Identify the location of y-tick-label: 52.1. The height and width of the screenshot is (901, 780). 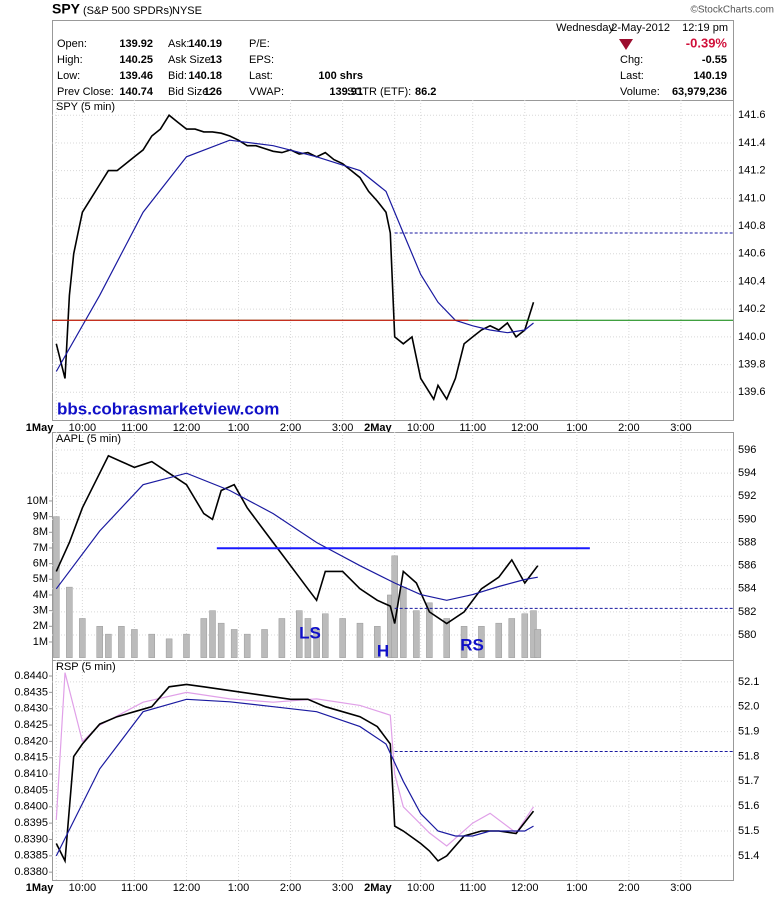
(748, 682).